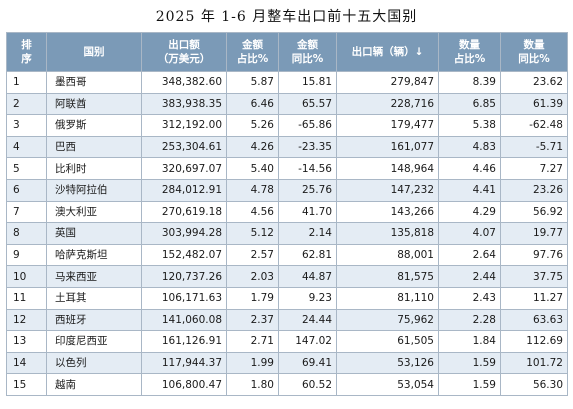 This screenshot has width=573, height=409. Describe the element at coordinates (534, 233) in the screenshot. I see `units-yoy-cell: 19.77` at that location.